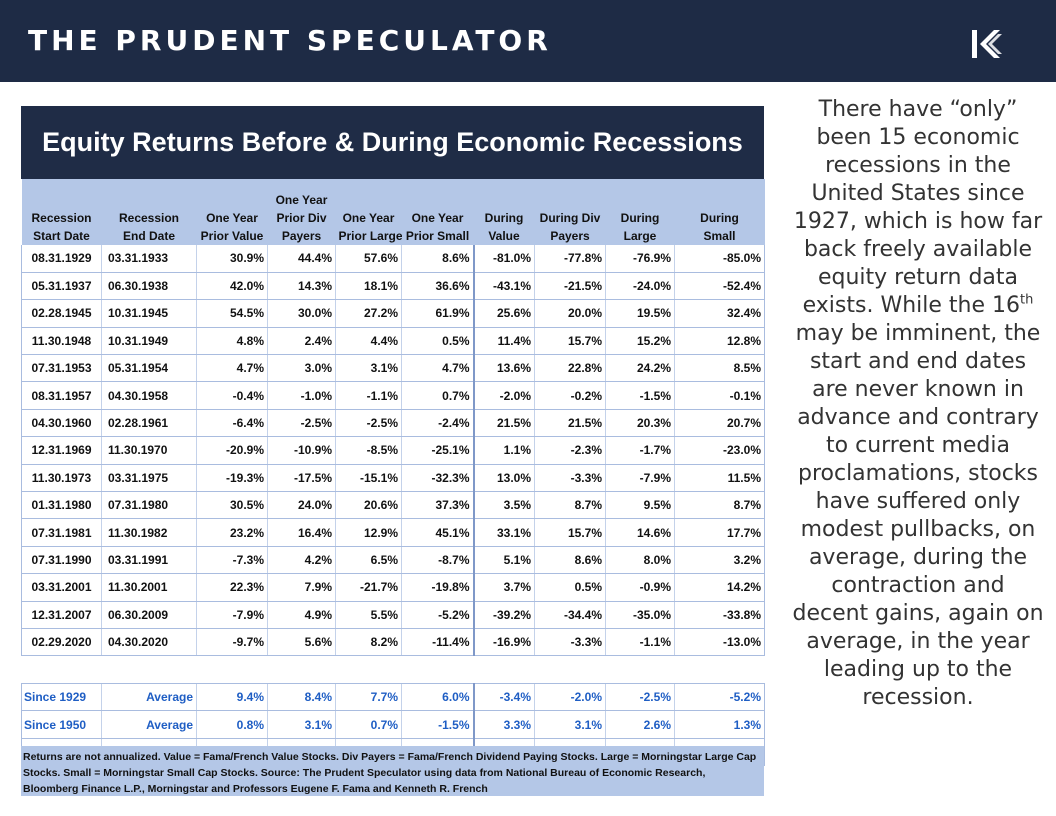 The image size is (1056, 816). Describe the element at coordinates (368, 368) in the screenshot. I see `table-cell: 3.1%` at that location.